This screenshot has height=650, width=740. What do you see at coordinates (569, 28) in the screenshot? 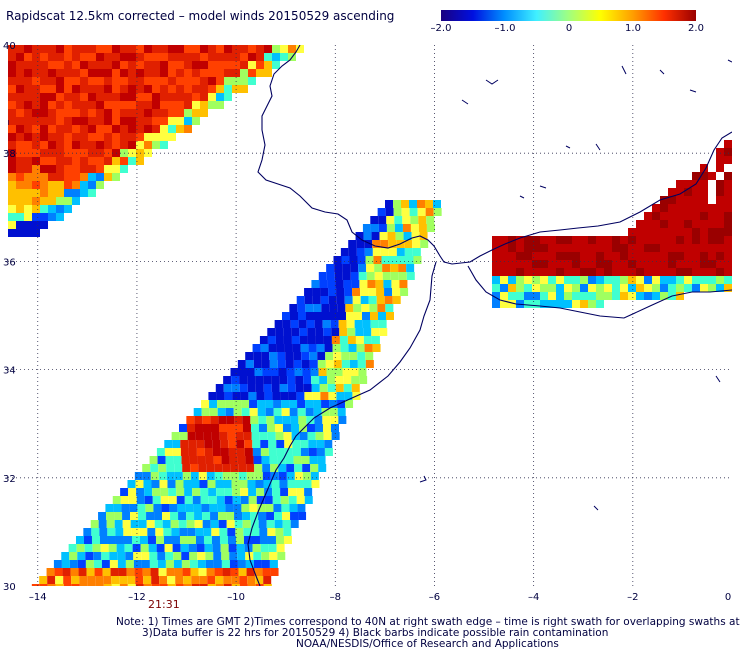
I see `colorbar-tick-label: 0` at bounding box center [569, 28].